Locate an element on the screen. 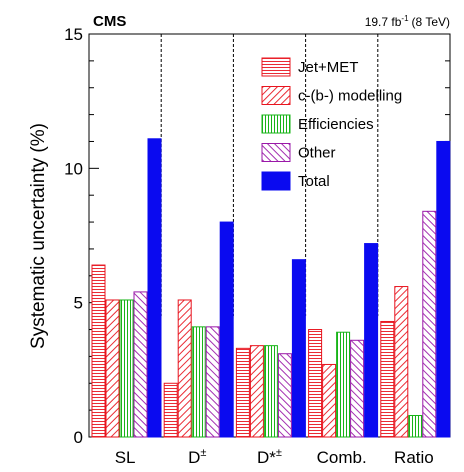 Image resolution: width=464 pixels, height=472 pixels. x-tick-label: Comb. is located at coordinates (342, 457).